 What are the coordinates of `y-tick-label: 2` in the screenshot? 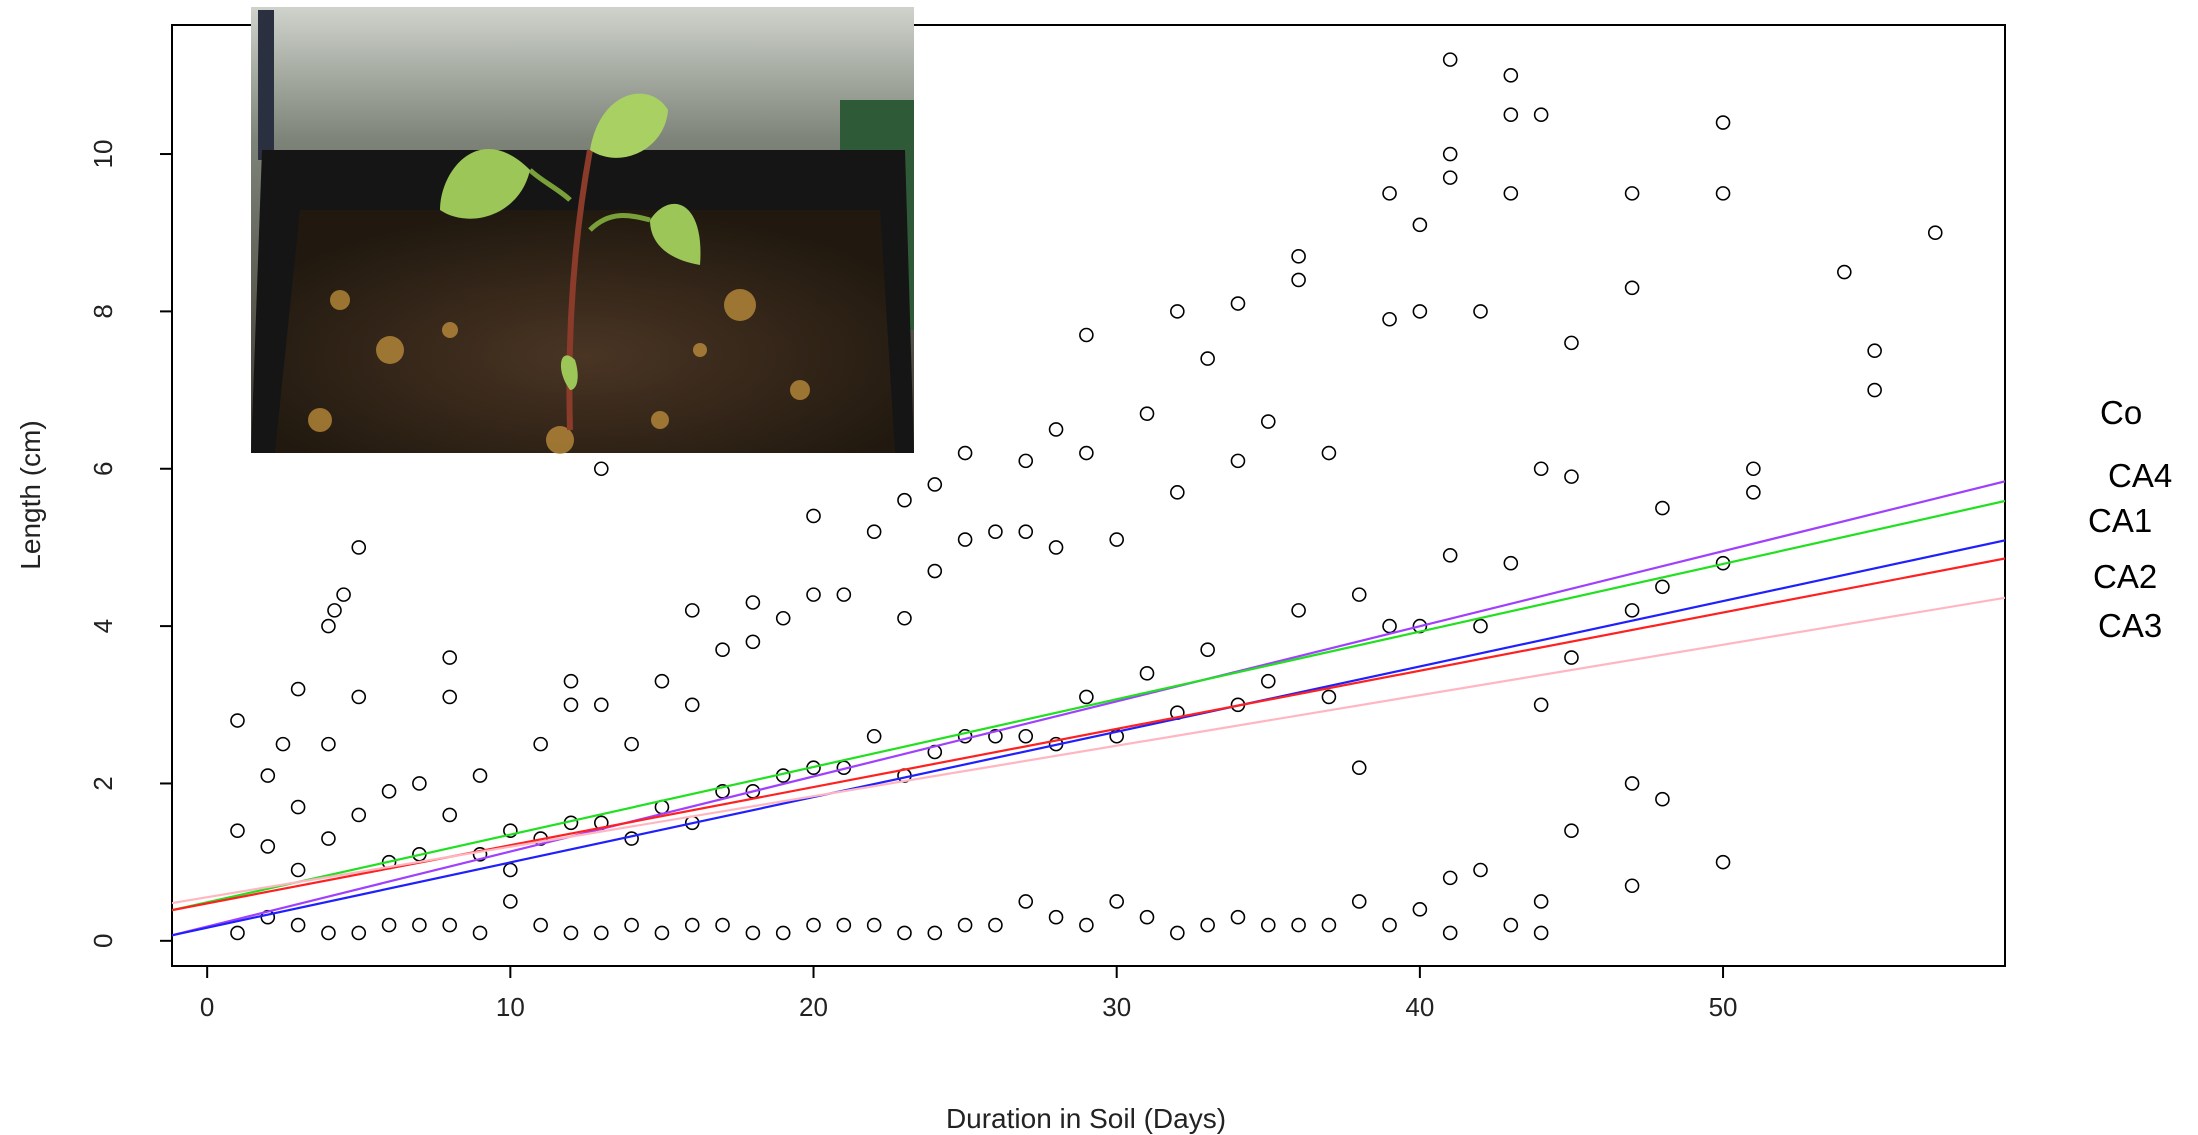 It's located at (103, 783).